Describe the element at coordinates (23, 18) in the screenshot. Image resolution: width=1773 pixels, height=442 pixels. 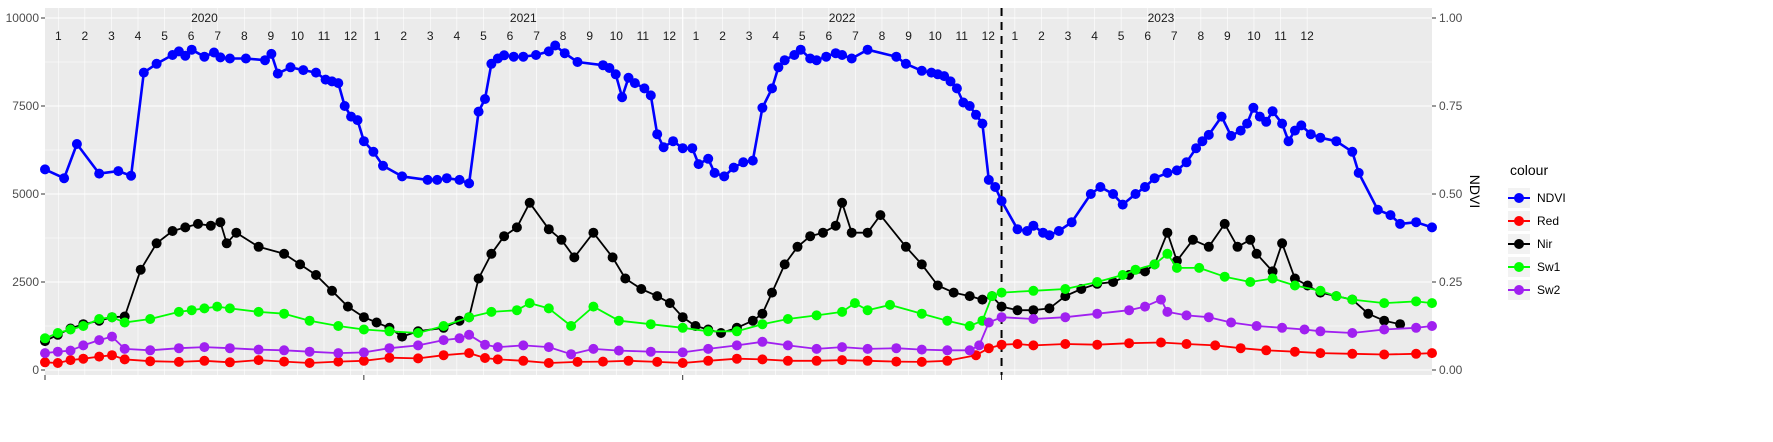
I see `y-tick-label: 10000` at that location.